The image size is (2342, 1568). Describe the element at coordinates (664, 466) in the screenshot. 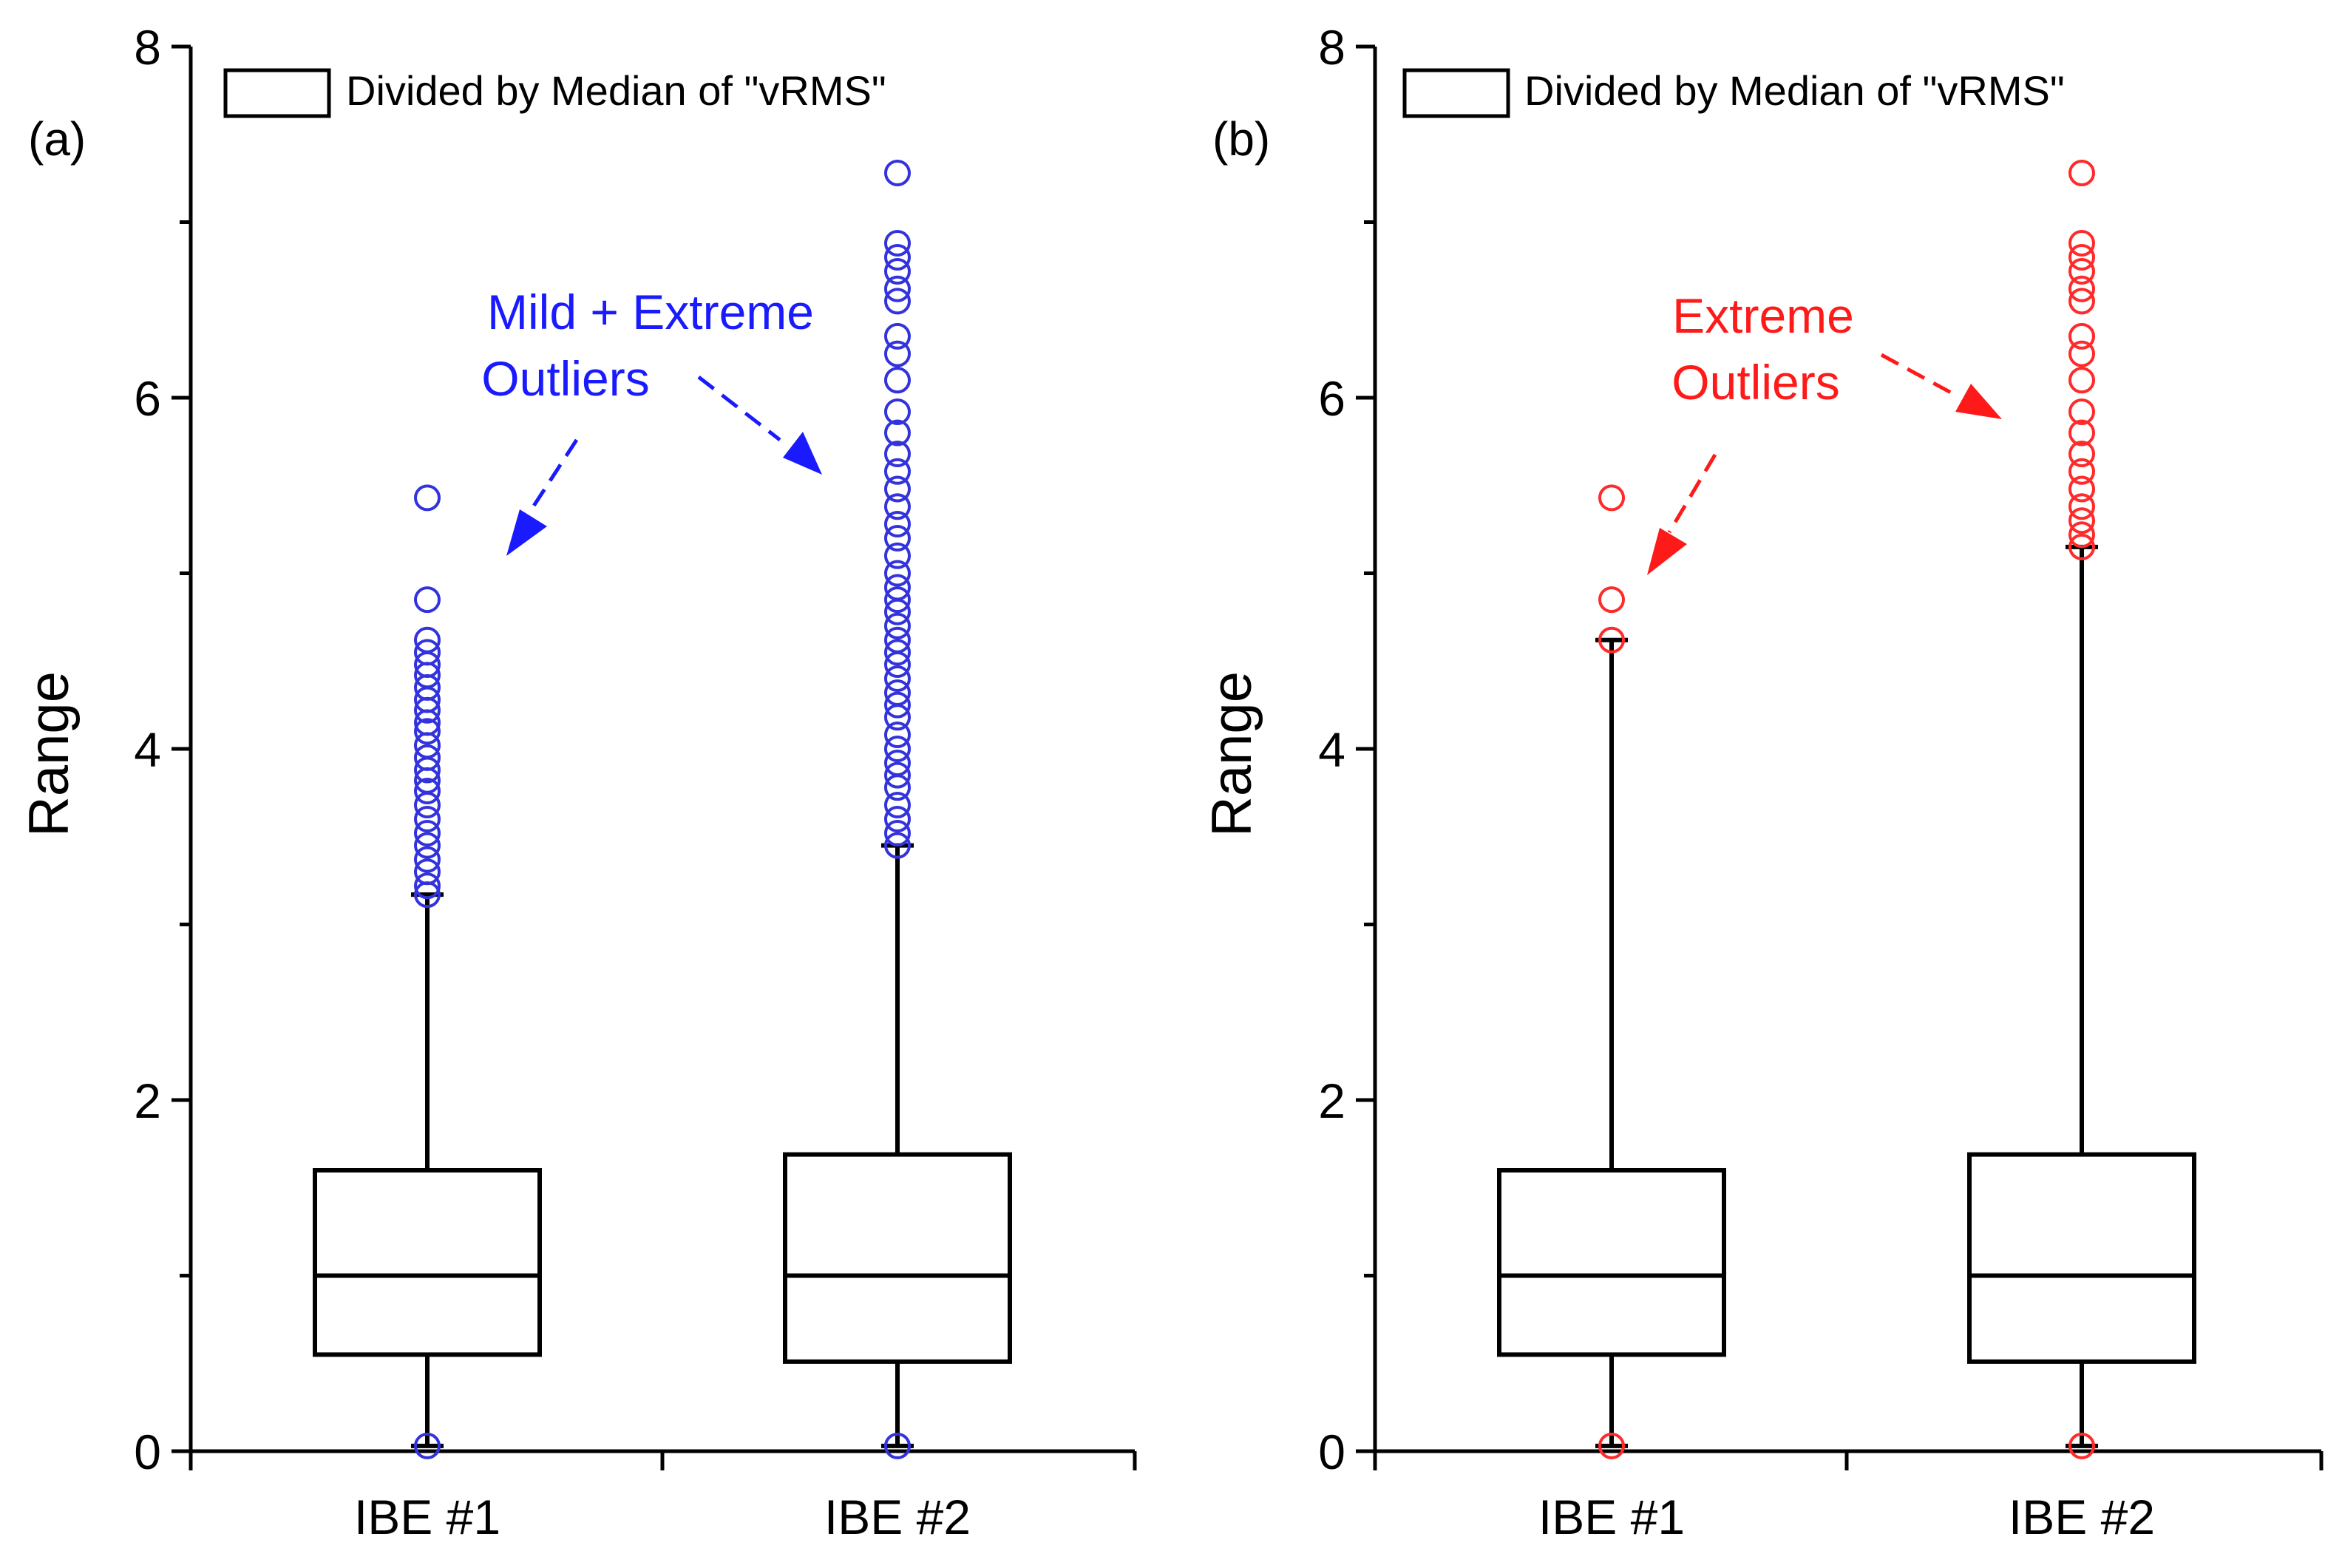

I see `annotation-arrows` at that location.